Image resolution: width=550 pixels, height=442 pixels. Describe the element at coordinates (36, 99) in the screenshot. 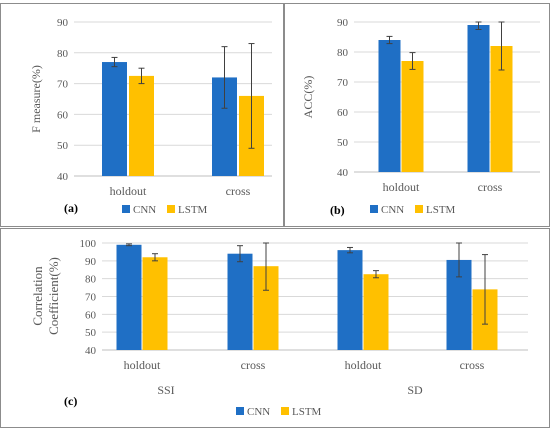

I see `y-axis-label: F measure(%)` at that location.